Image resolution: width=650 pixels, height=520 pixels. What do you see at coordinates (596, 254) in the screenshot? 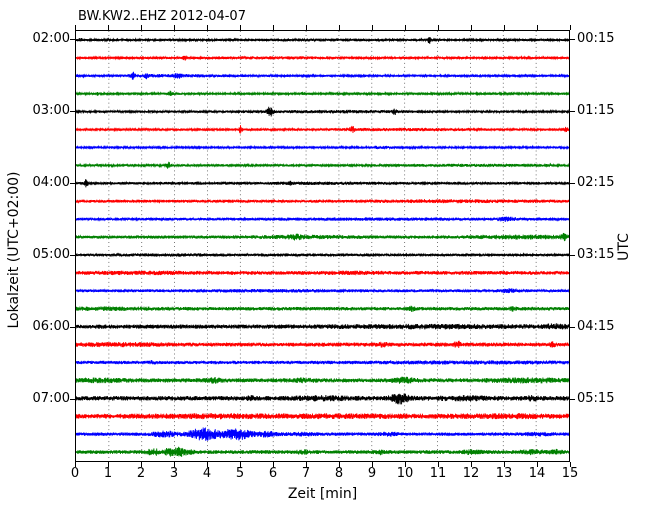
I see `y-tick-label-utc: 03:15` at bounding box center [596, 254].